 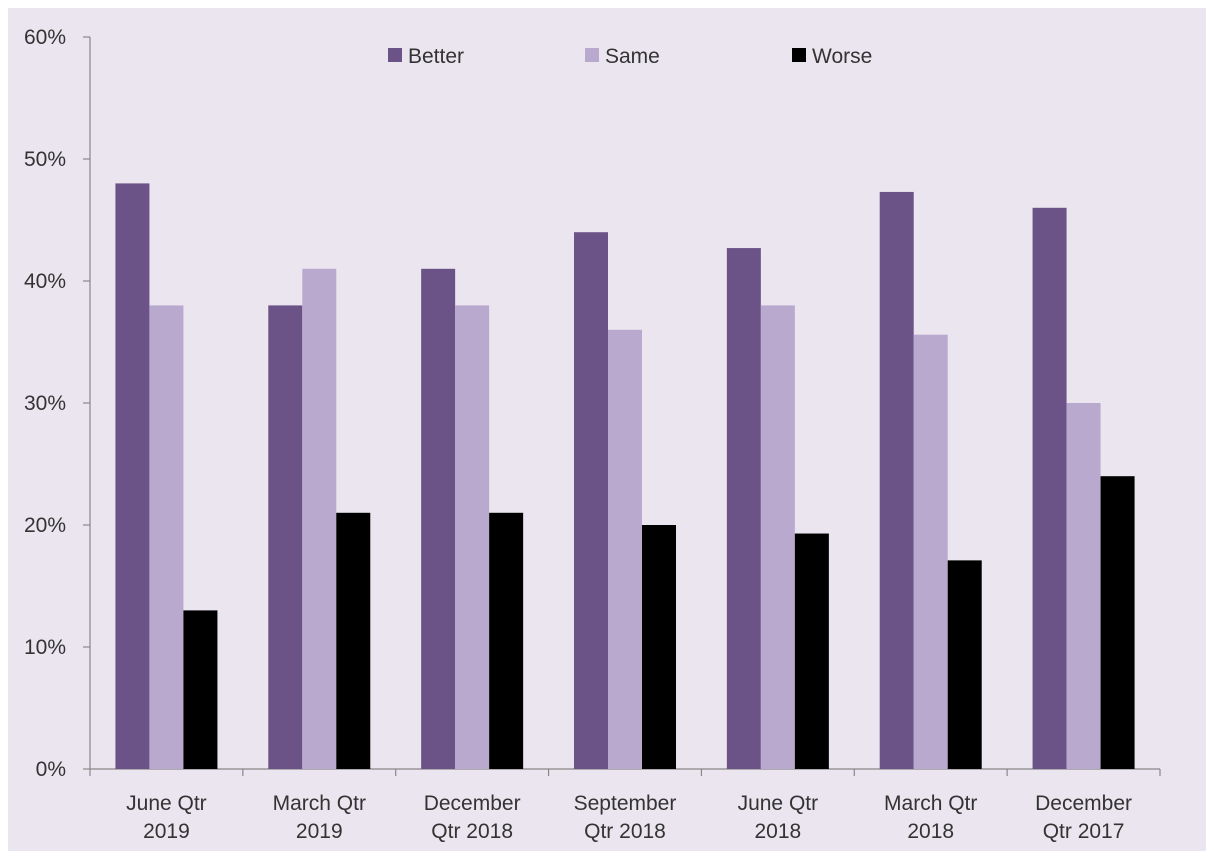 What do you see at coordinates (778, 817) in the screenshot?
I see `x-category-label: June Qtr 2018` at bounding box center [778, 817].